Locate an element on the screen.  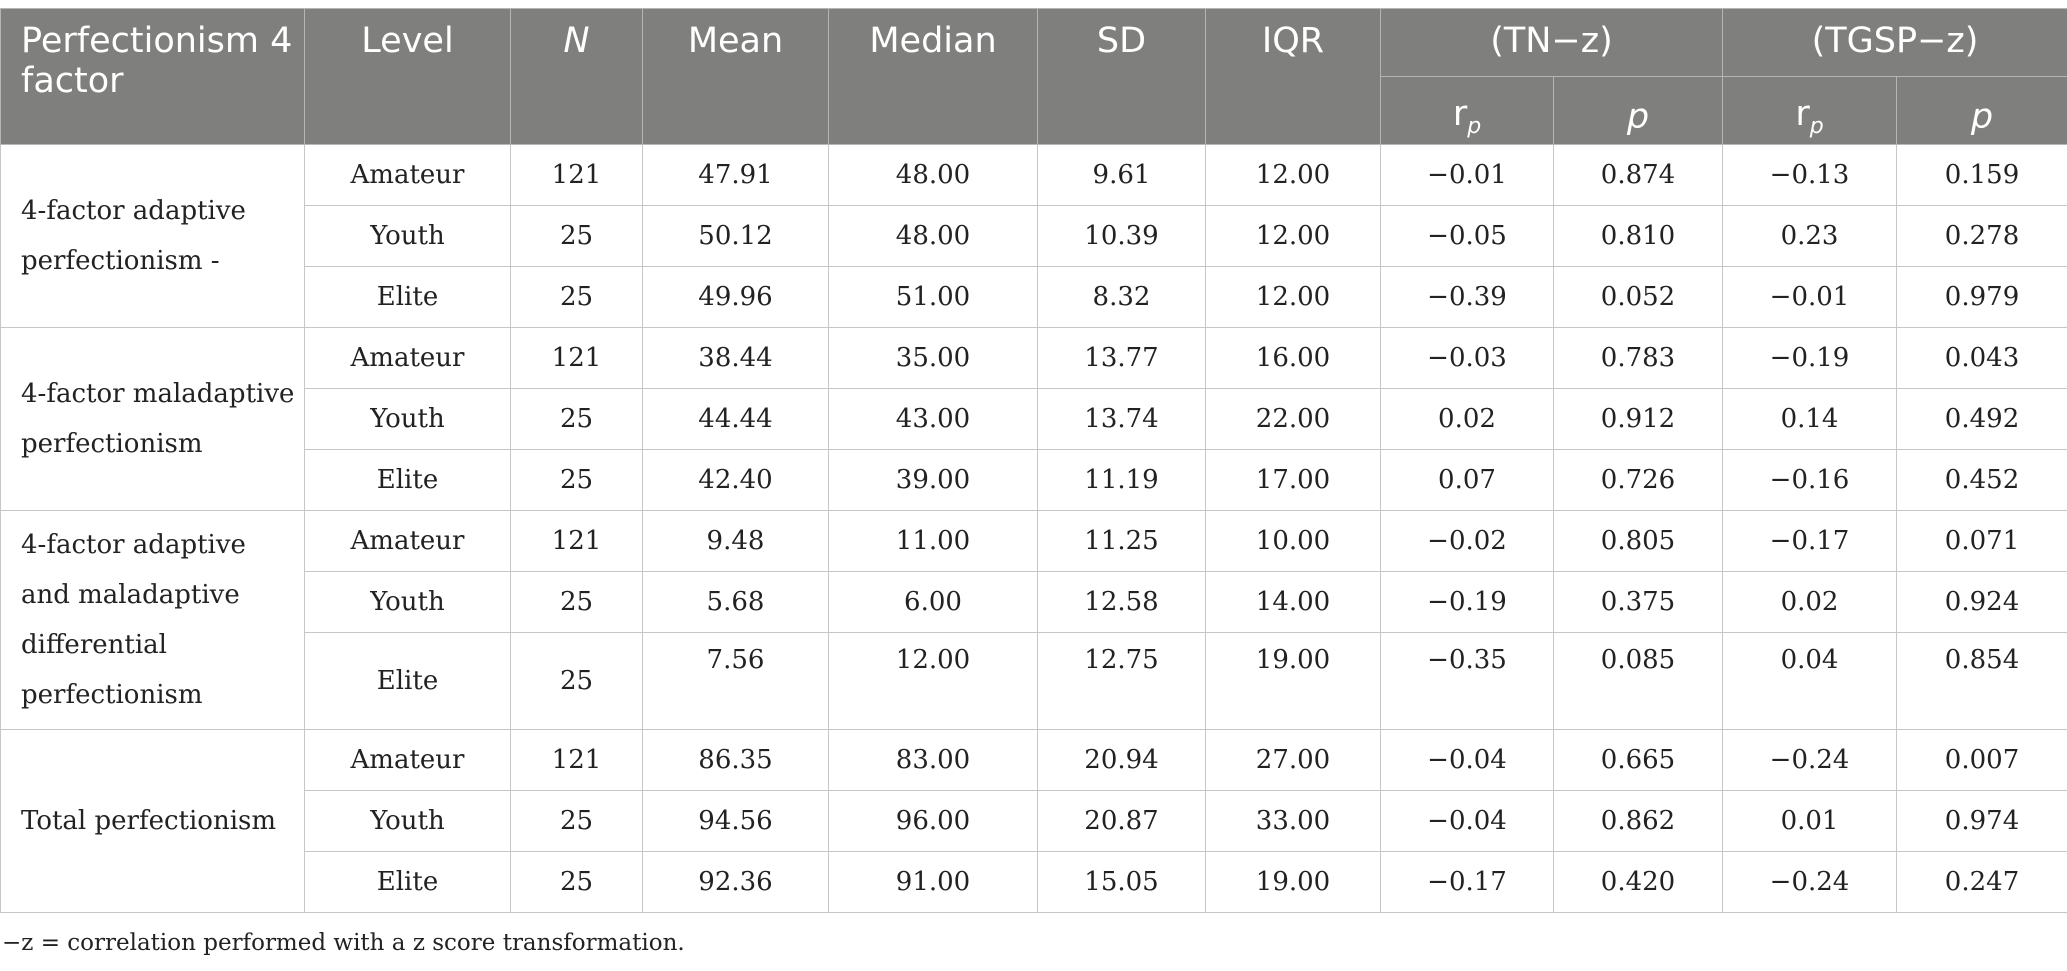
cell-sd: 12.75 is located at coordinates (1121, 681).